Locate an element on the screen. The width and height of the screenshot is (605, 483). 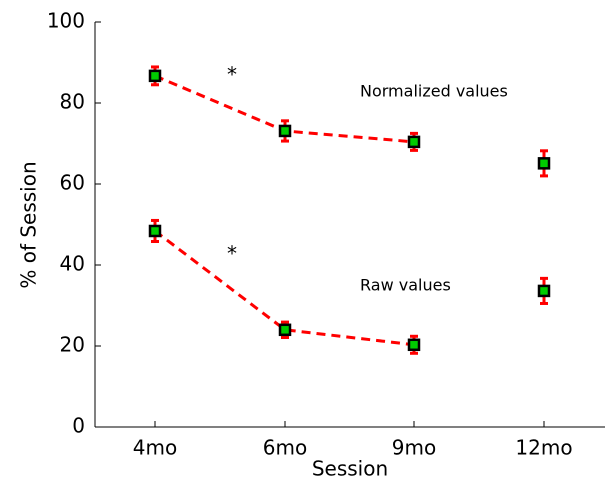
y-tick-label: 0 is located at coordinates (78, 426).